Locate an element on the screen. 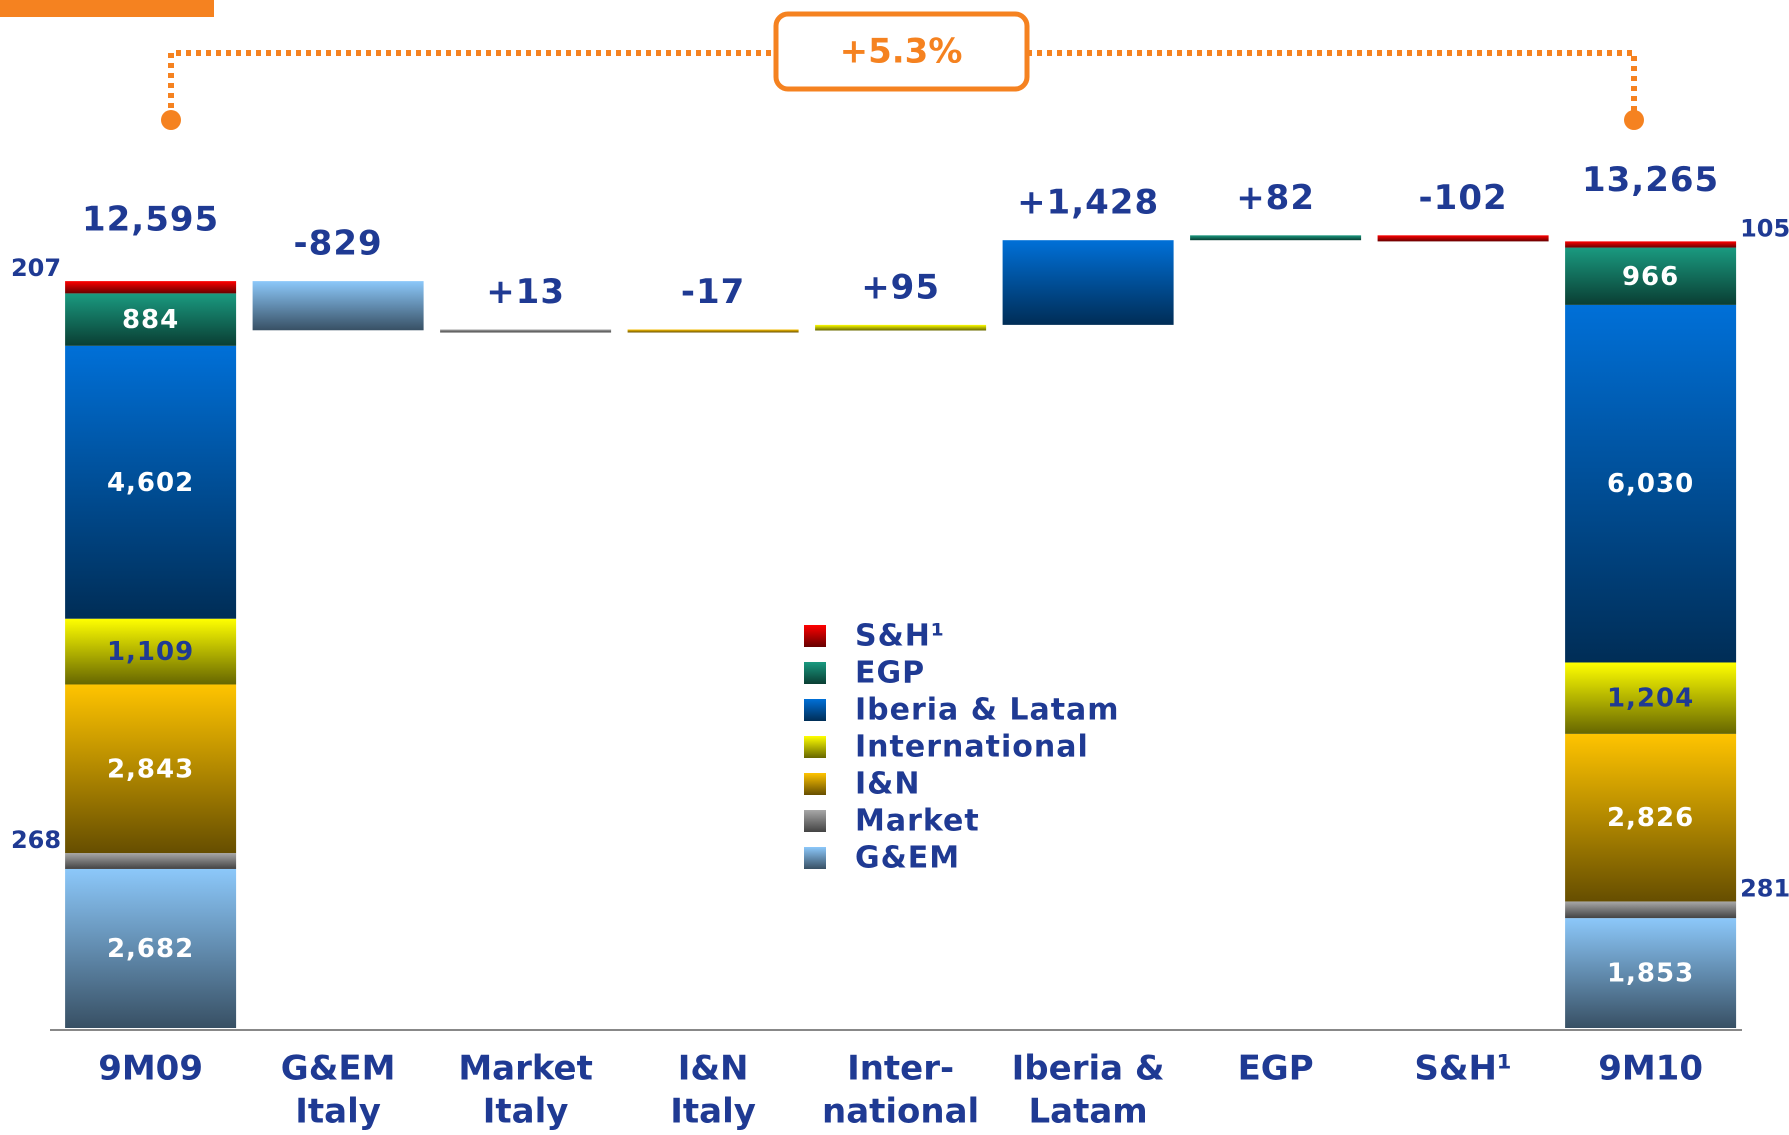 The height and width of the screenshot is (1135, 1789). legend-label: I&N is located at coordinates (887, 784).